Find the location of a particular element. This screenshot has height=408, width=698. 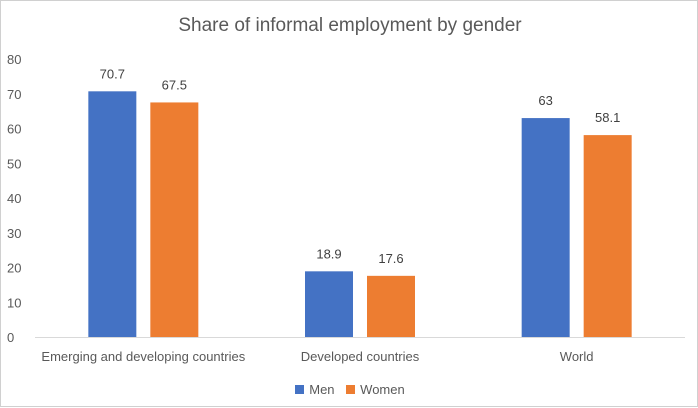

y-tick-label: 70 is located at coordinates (14, 94).